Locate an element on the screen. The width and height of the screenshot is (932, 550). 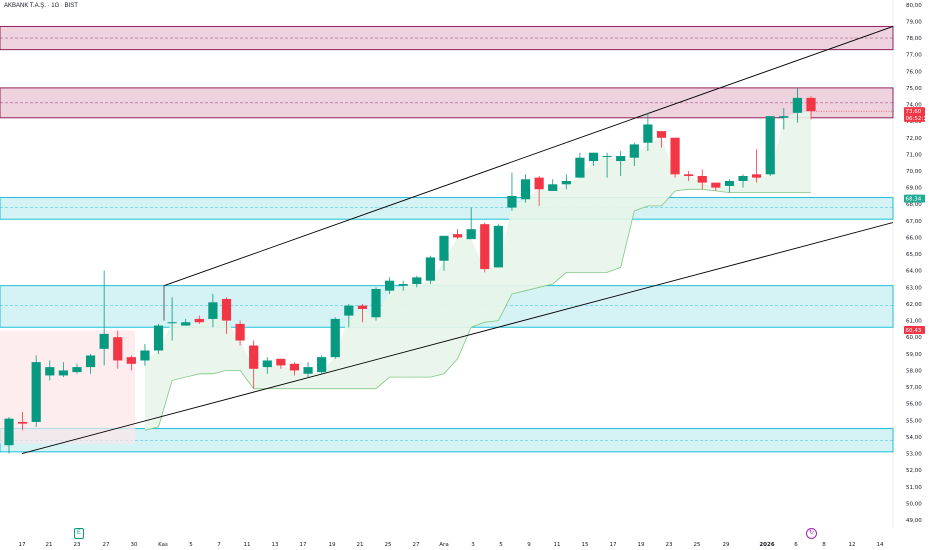
y-tick-label: 54,00 is located at coordinates (914, 438).